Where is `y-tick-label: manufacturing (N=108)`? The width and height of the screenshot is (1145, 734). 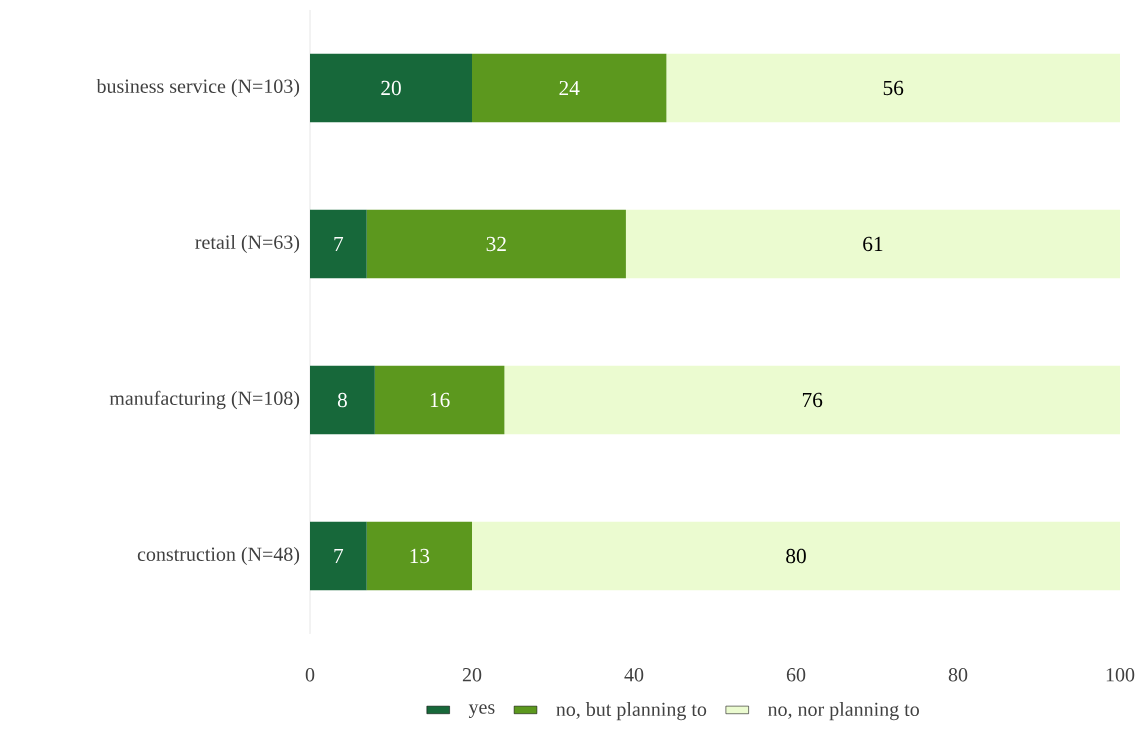 y-tick-label: manufacturing (N=108) is located at coordinates (204, 400).